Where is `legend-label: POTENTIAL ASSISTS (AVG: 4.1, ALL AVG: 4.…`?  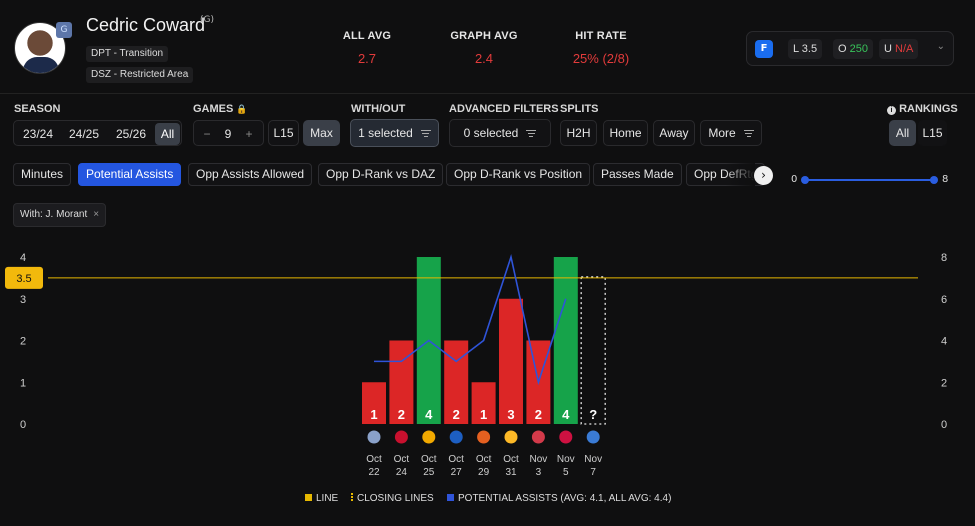
legend-label: POTENTIAL ASSISTS (AVG: 4.1, ALL AVG: 4.… is located at coordinates (565, 498).